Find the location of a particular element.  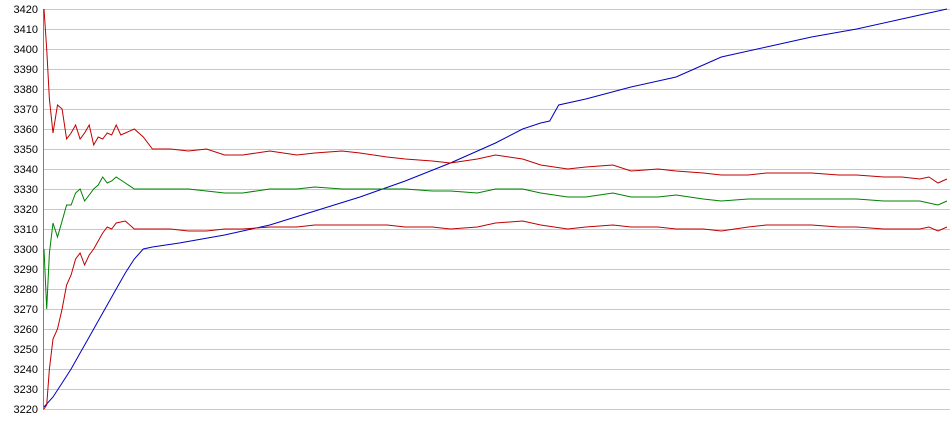

y-tick-label: 3340 is located at coordinates (26, 170).